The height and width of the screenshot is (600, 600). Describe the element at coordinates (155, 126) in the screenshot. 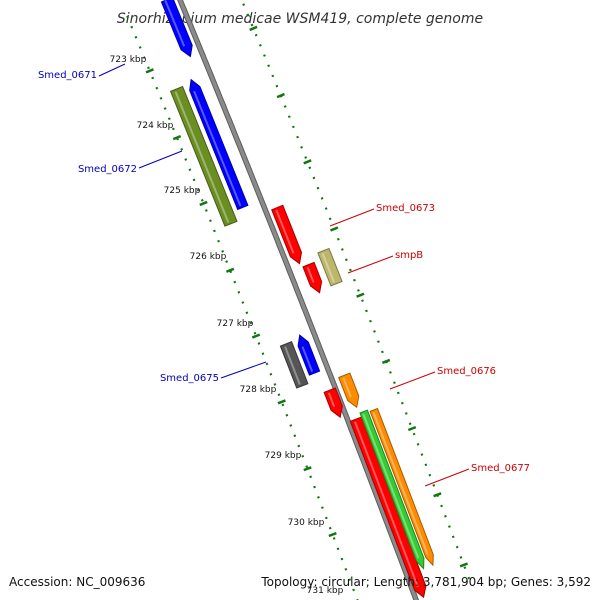

I see `tick-label: 724 kbp` at that location.